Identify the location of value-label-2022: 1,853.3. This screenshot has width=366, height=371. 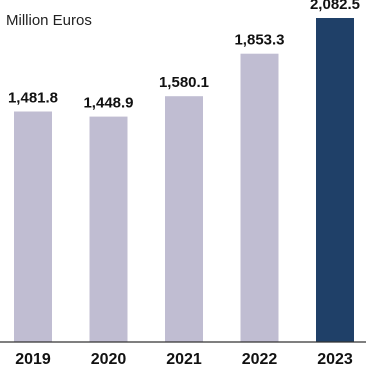
(259, 40).